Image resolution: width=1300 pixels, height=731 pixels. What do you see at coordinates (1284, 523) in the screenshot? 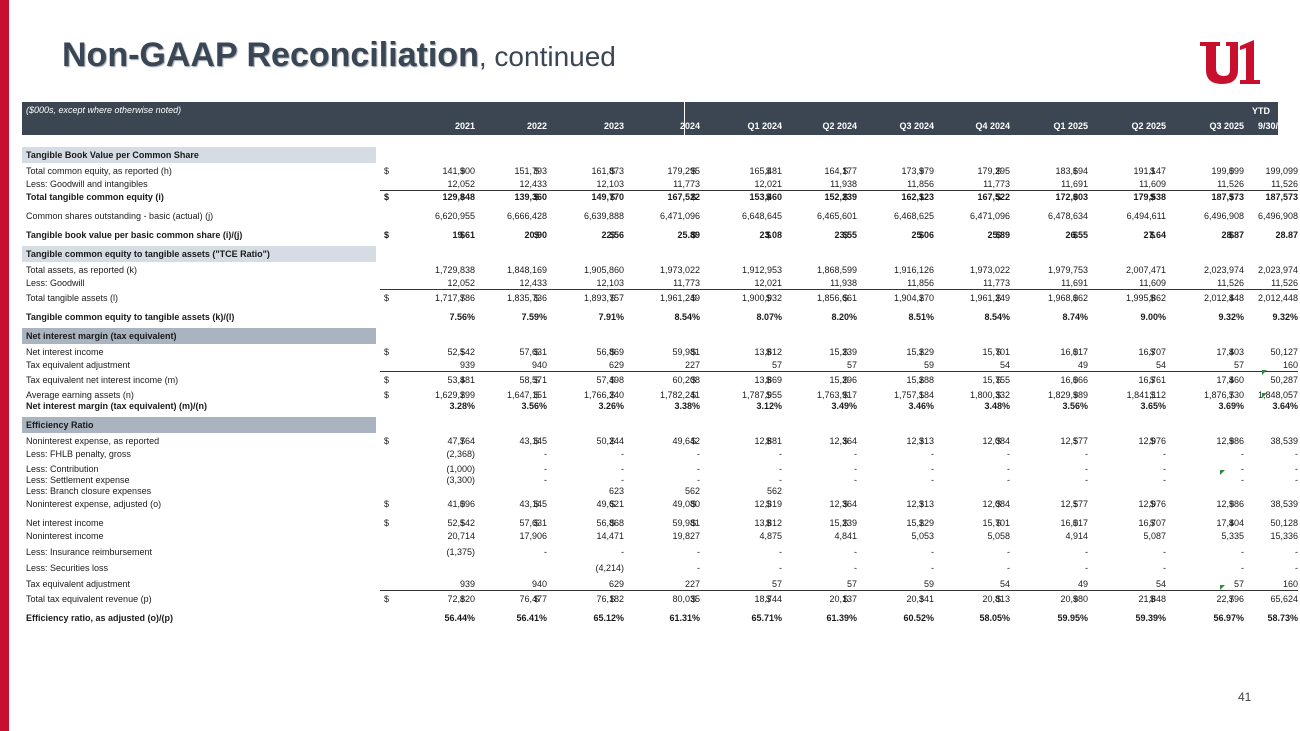
I see `table-cell: 50,128` at bounding box center [1284, 523].